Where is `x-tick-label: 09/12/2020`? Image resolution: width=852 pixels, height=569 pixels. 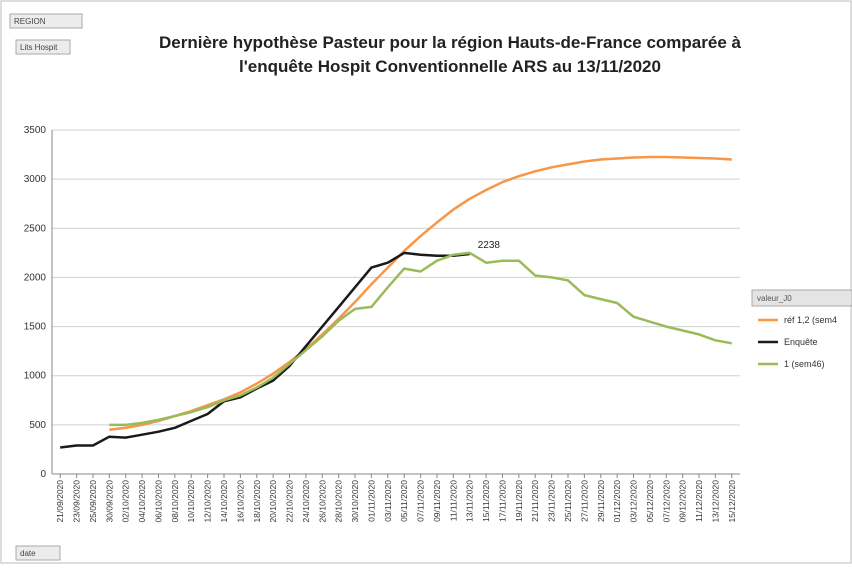 x-tick-label: 09/12/2020 is located at coordinates (683, 501).